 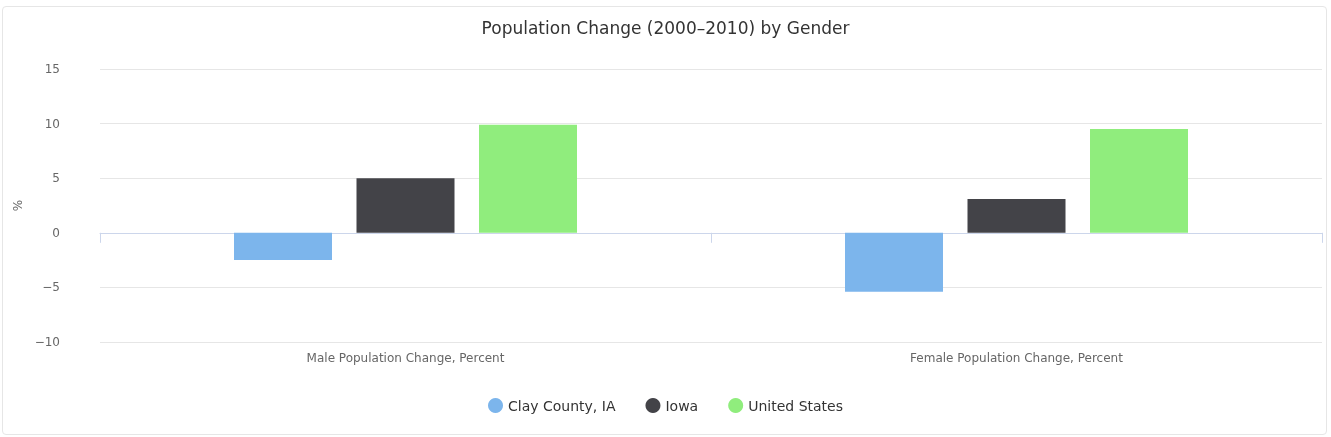 What do you see at coordinates (56, 232) in the screenshot?
I see `y-tick-label: 0` at bounding box center [56, 232].